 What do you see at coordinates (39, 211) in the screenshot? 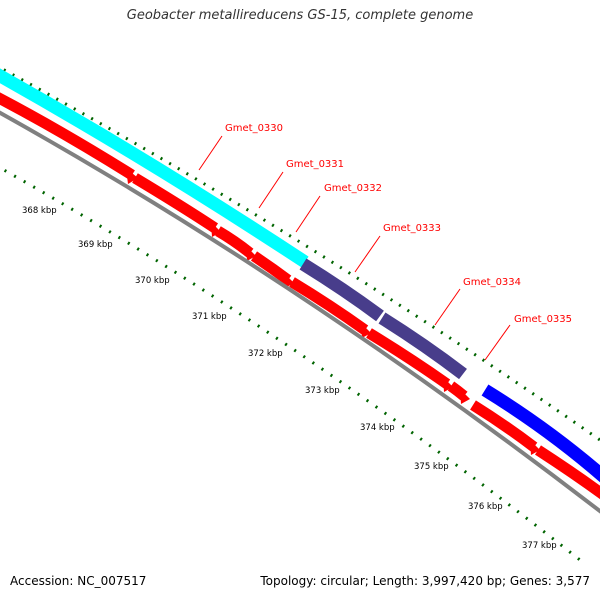
I see `kbp-tick-label: 368 kbp` at bounding box center [39, 211].